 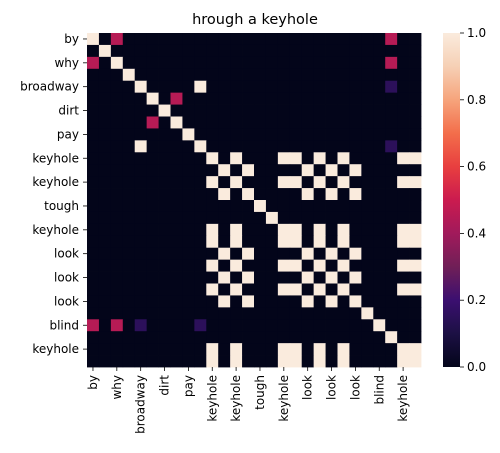 What do you see at coordinates (476, 300) in the screenshot?
I see `colorbar-tick-label: 0.2` at bounding box center [476, 300].